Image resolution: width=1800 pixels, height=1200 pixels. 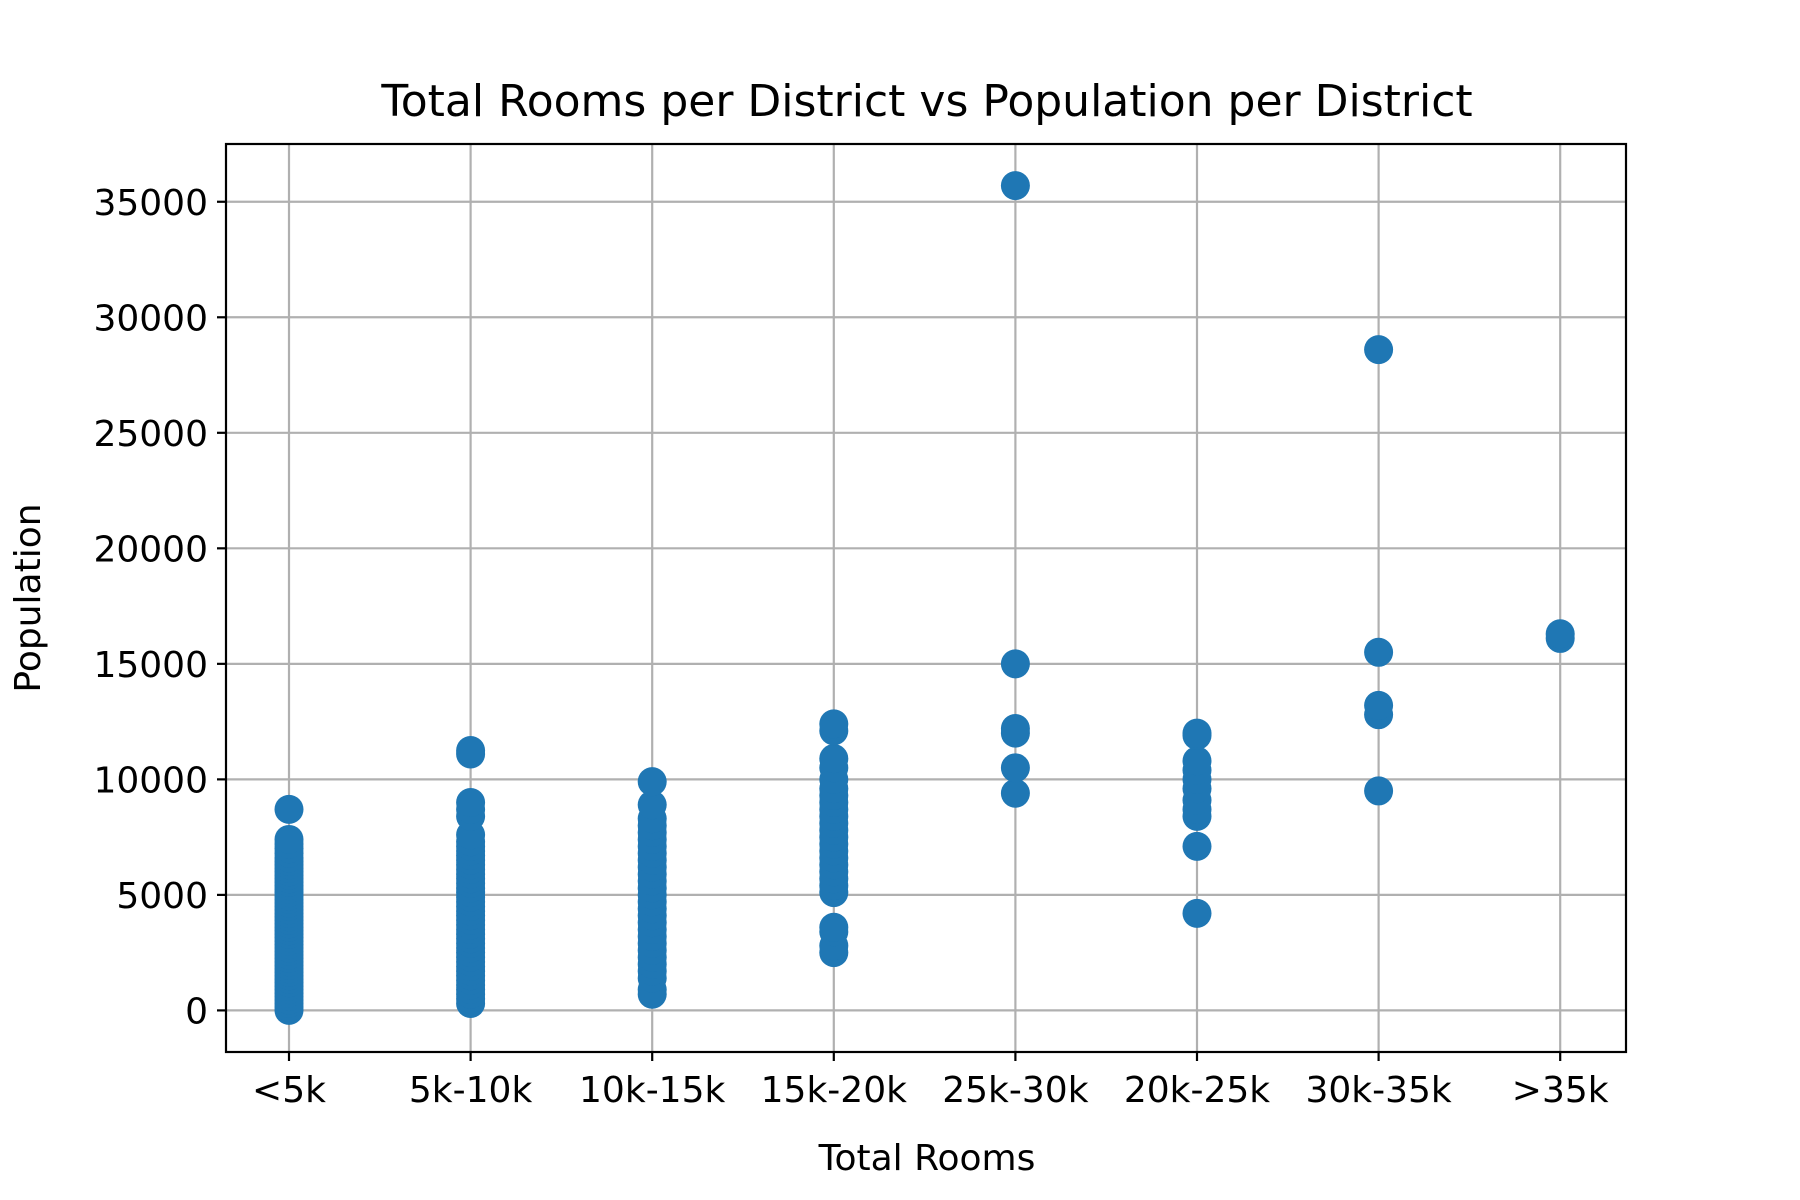 What do you see at coordinates (834, 1090) in the screenshot?
I see `x-tick-label: 15k-20k` at bounding box center [834, 1090].